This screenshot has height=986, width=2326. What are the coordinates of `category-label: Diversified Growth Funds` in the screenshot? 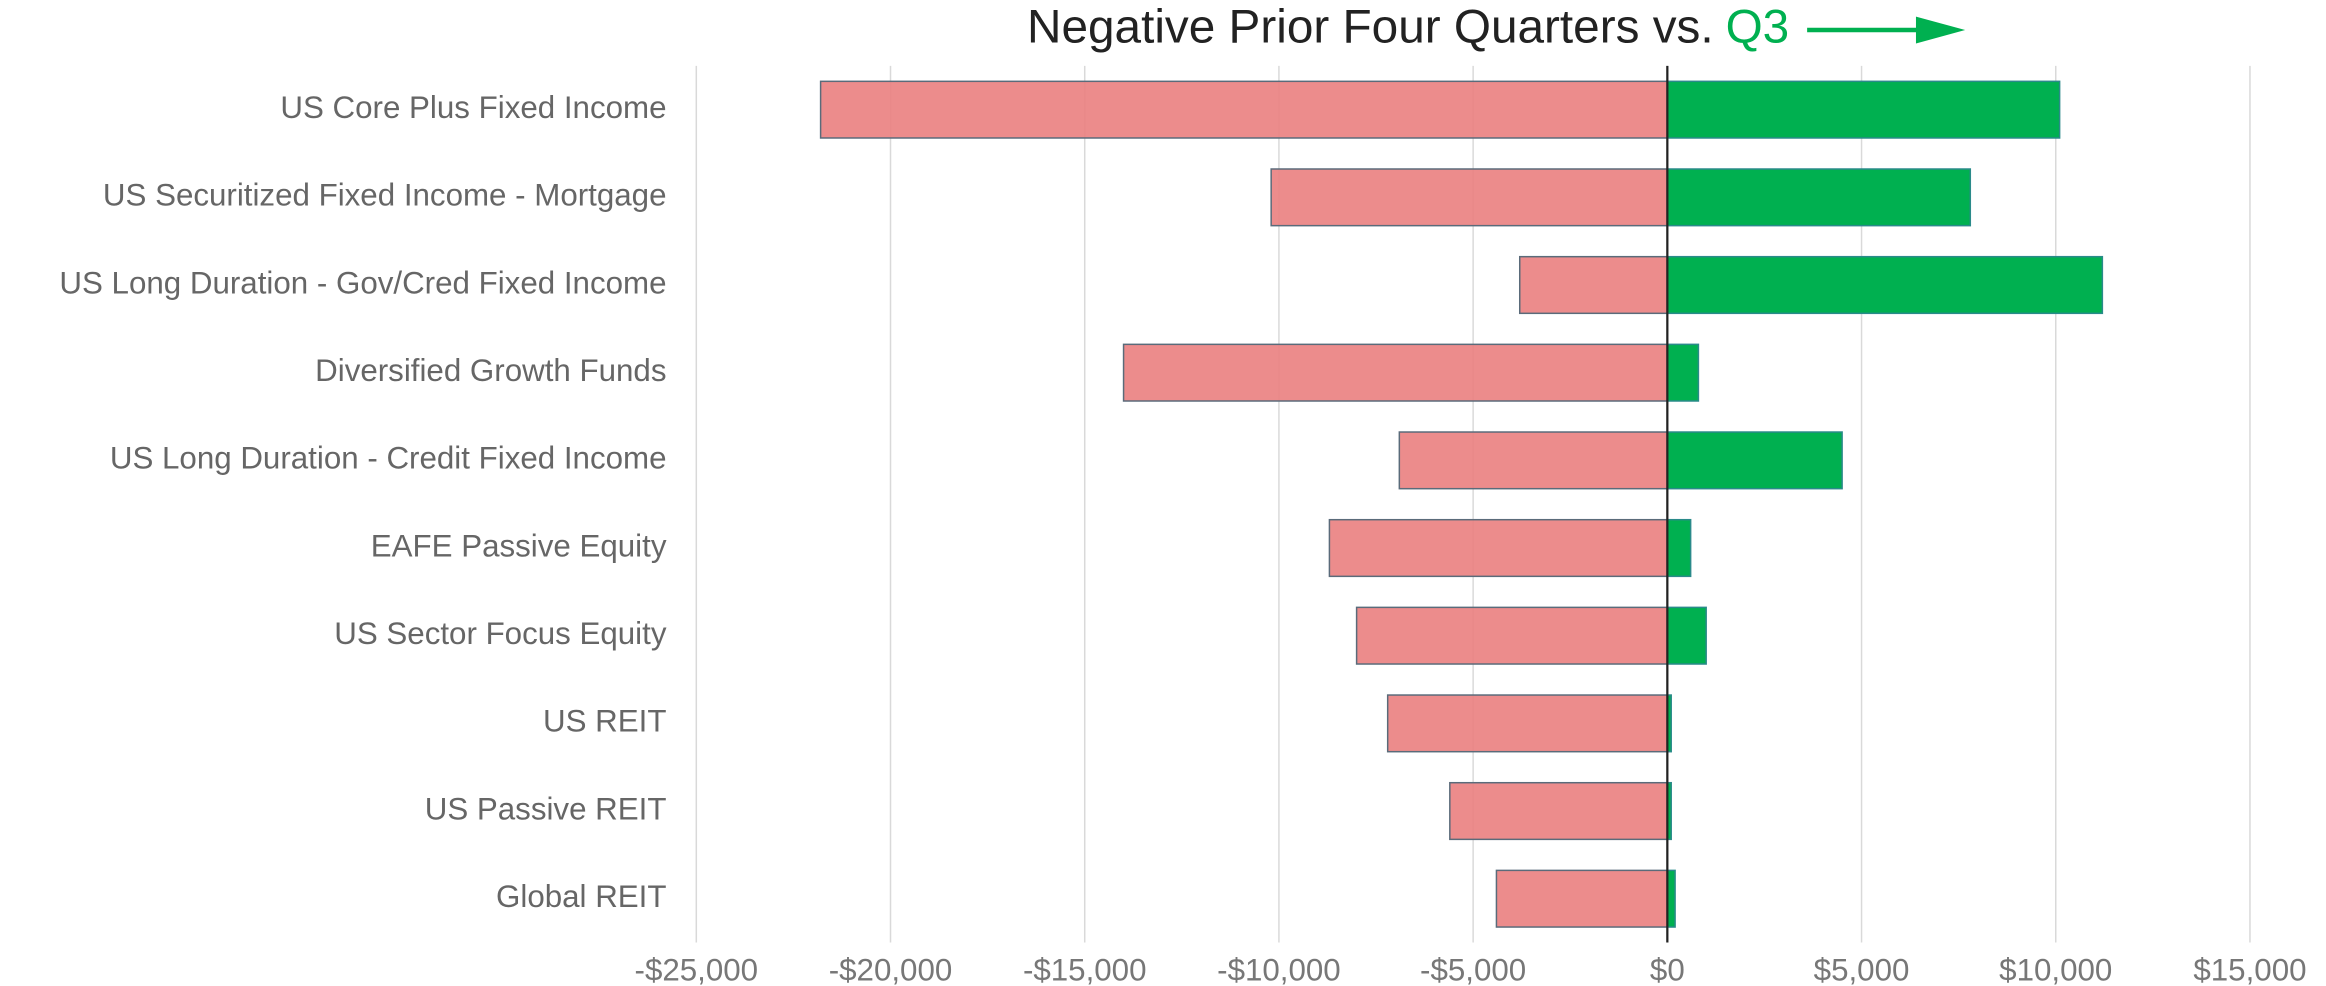 It's located at (490, 370).